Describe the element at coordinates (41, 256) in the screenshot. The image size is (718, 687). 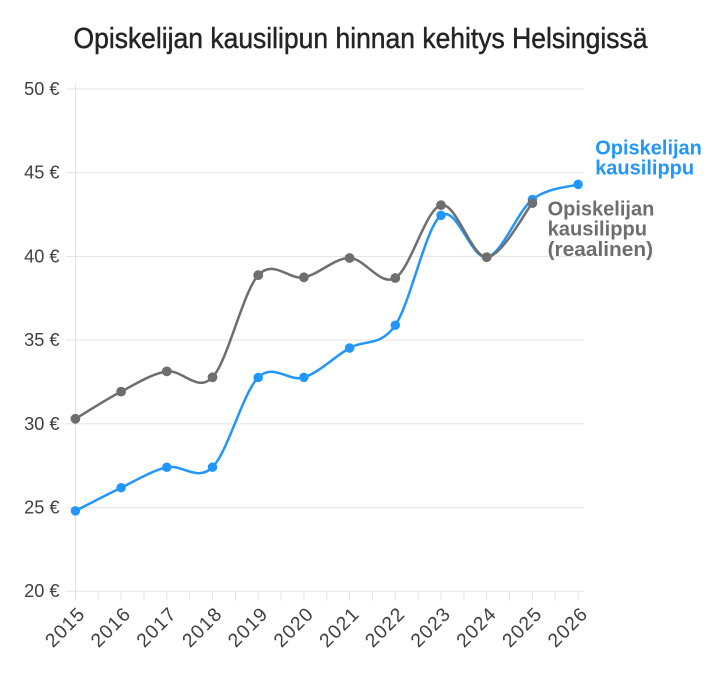
I see `svg-text: 40 €` at that location.